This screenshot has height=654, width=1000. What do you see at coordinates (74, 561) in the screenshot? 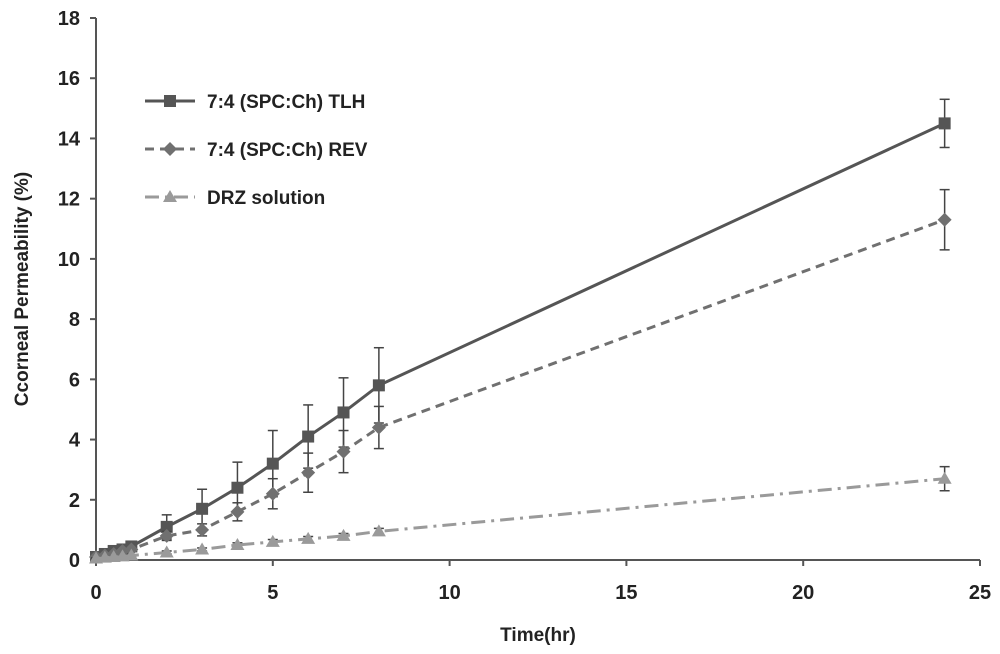
I see `y-tick-label: 0` at bounding box center [74, 561].